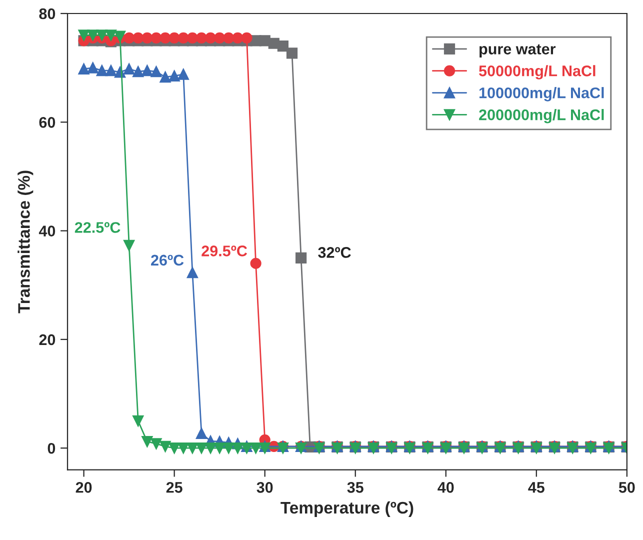 This screenshot has height=540, width=643. What do you see at coordinates (518, 51) in the screenshot?
I see `legend-label: pure water` at bounding box center [518, 51].